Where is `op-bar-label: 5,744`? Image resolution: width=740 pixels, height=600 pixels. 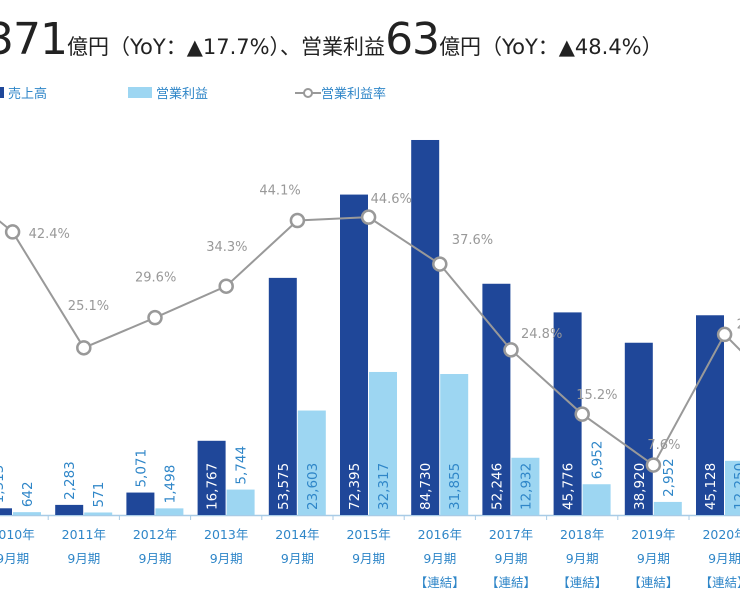
op-bar-label: 5,744 is located at coordinates (242, 465).